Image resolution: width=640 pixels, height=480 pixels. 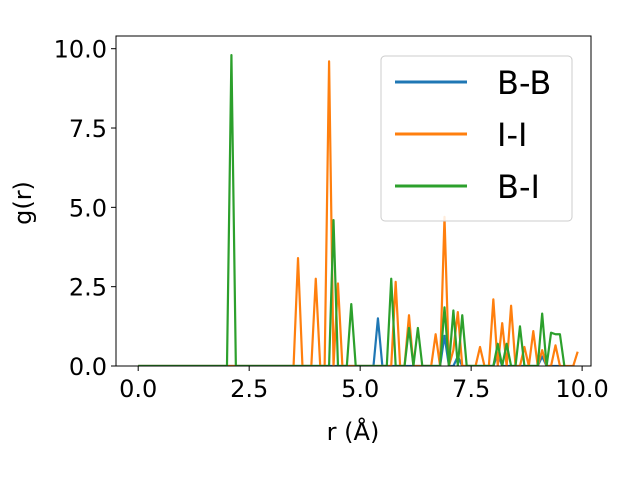 I want to click on y-axis-label: g(r), so click(x=23, y=203).